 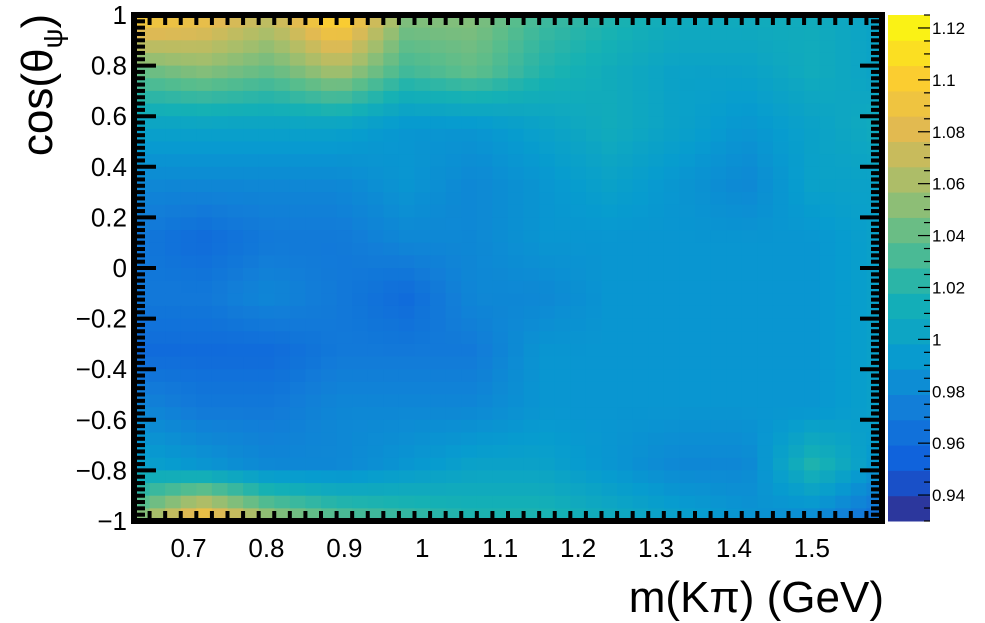 I want to click on x-tick-label: 1.1, so click(x=500, y=548).